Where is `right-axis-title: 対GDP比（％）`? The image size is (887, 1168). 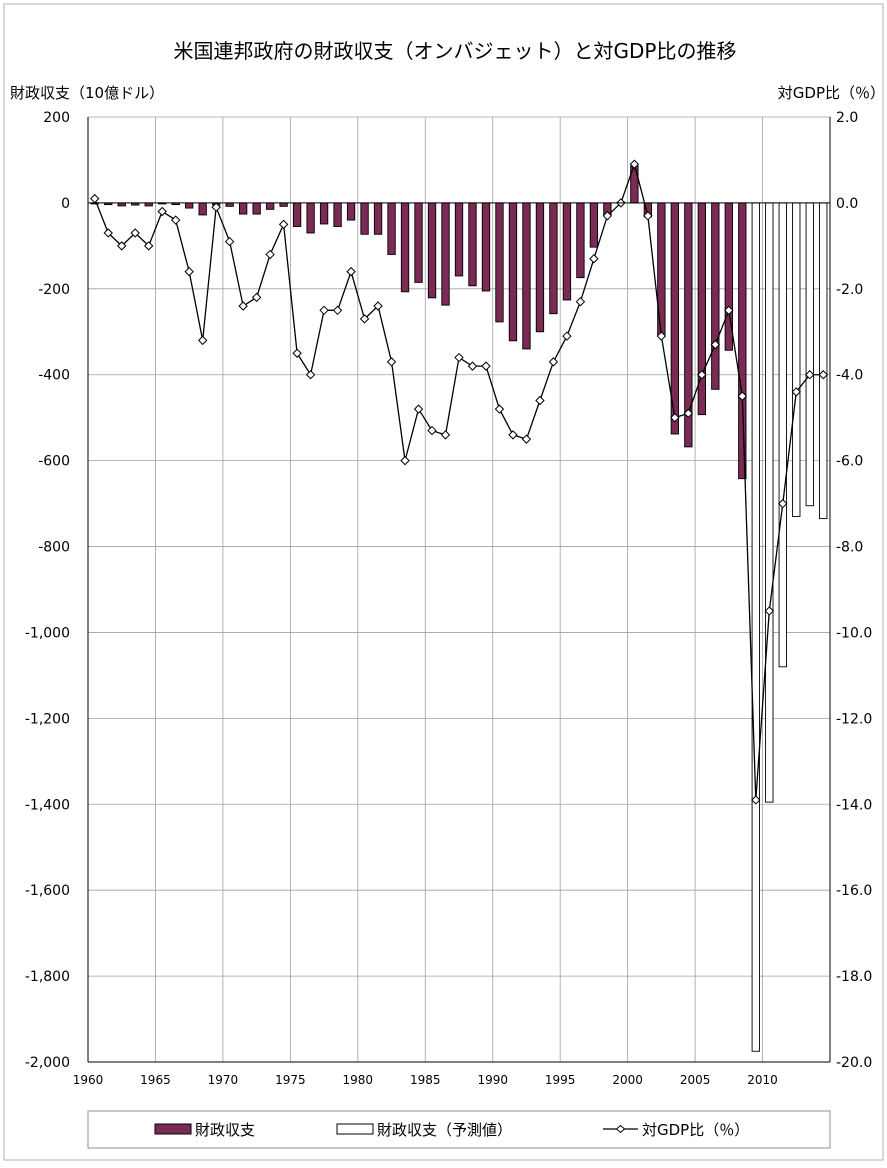
right-axis-title: 対GDP比（％） is located at coordinates (831, 93).